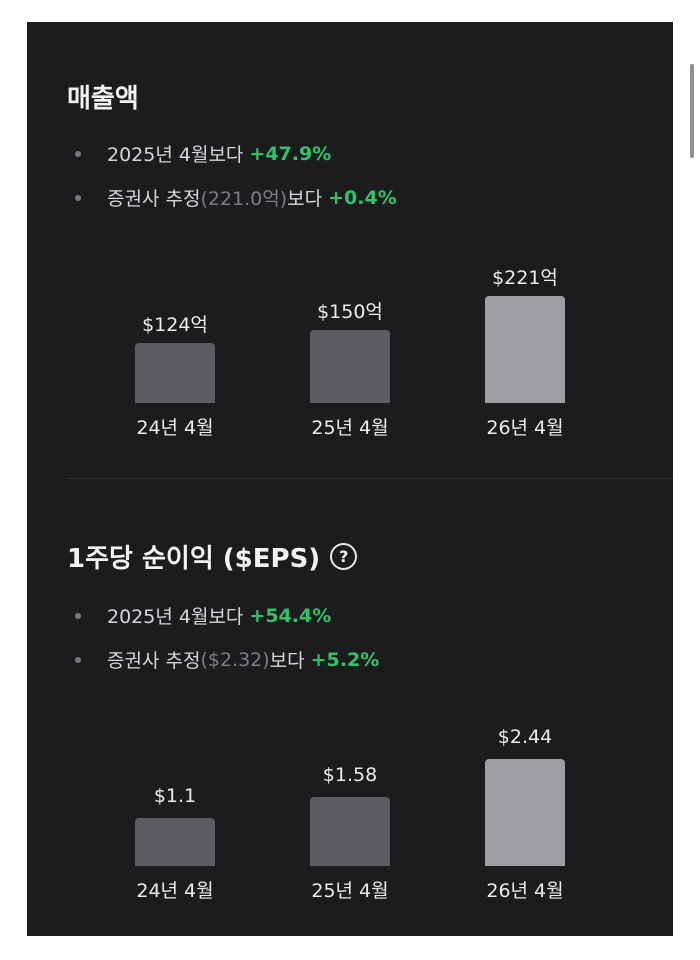  Describe the element at coordinates (287, 661) in the screenshot. I see `eps-estimate-suffix: 보다` at that location.